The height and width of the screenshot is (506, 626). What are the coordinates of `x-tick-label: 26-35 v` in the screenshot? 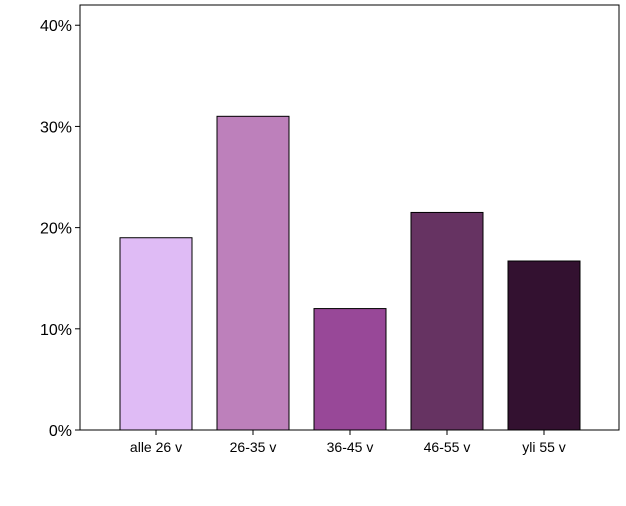 It's located at (253, 447).